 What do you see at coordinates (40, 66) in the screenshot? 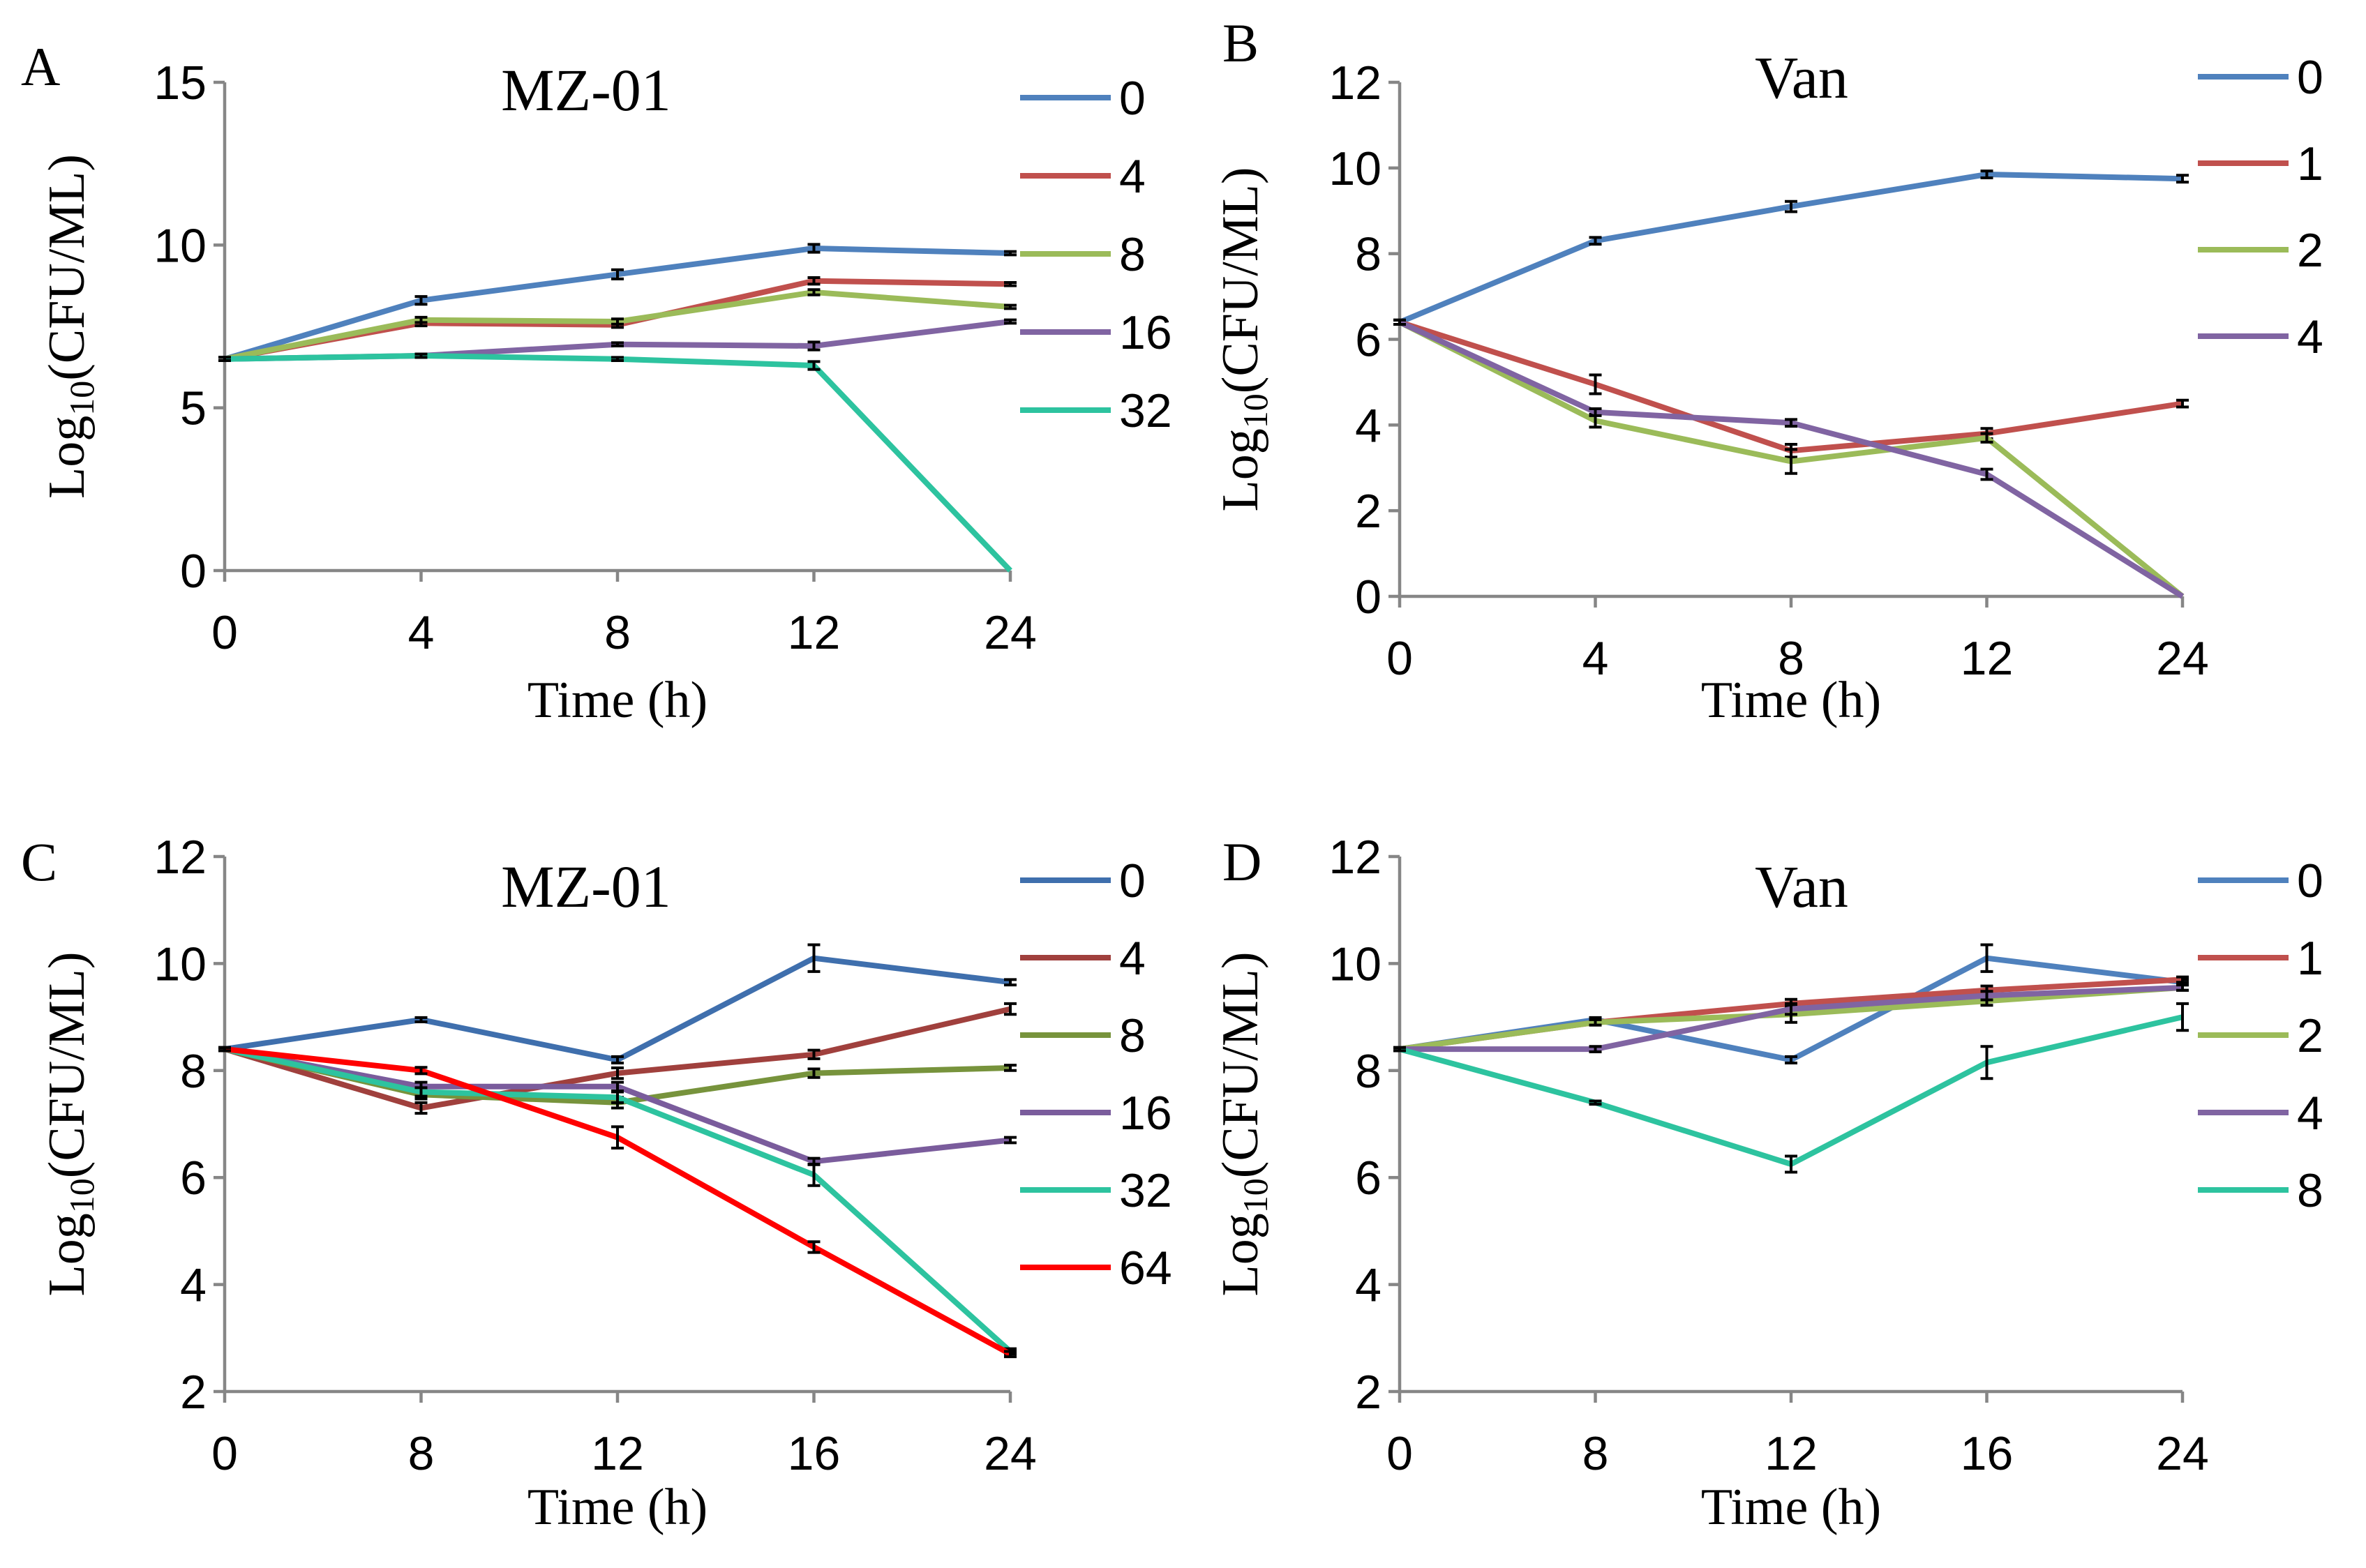
I see `panel-letter: A` at bounding box center [40, 66].